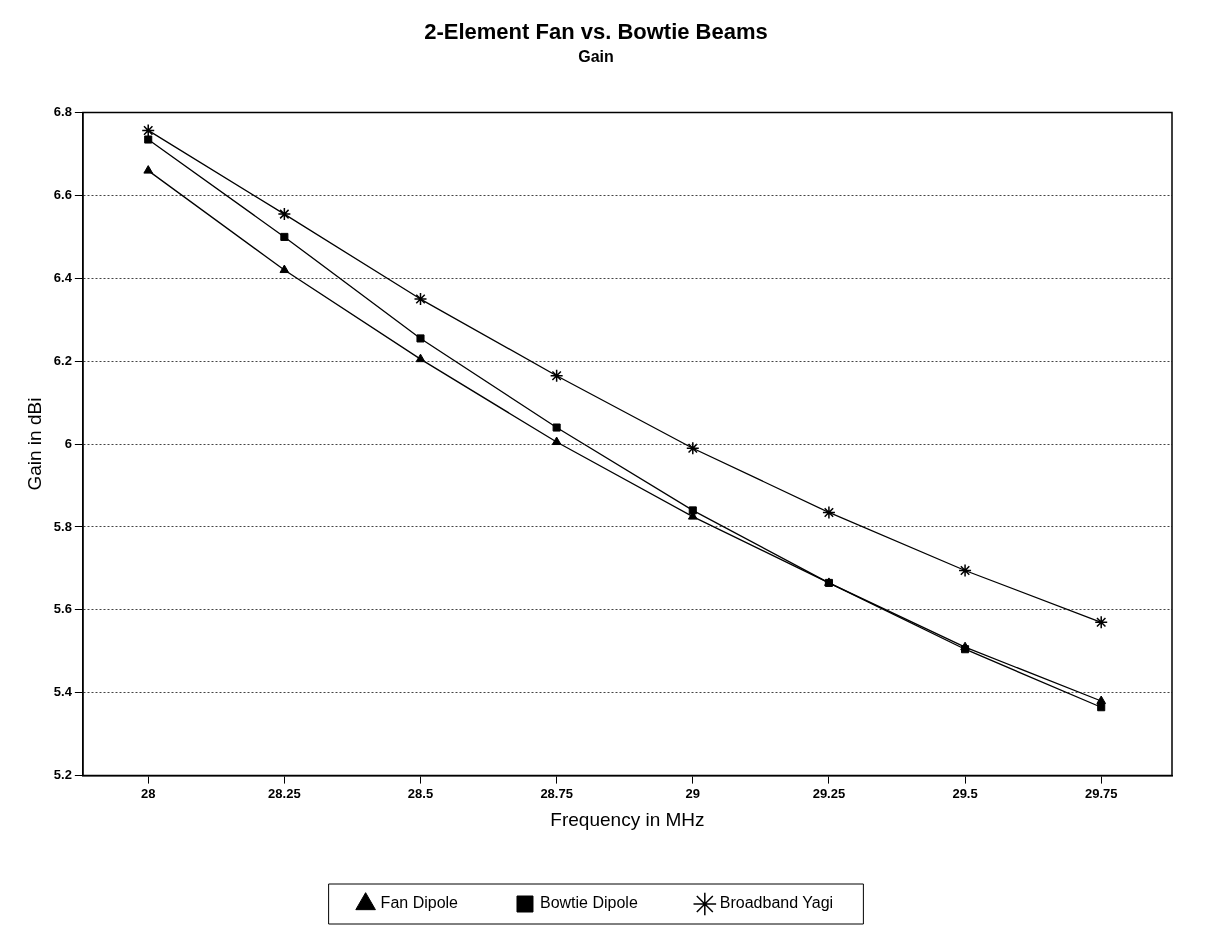  Describe the element at coordinates (596, 57) in the screenshot. I see `chart-subtitle: Gain` at that location.